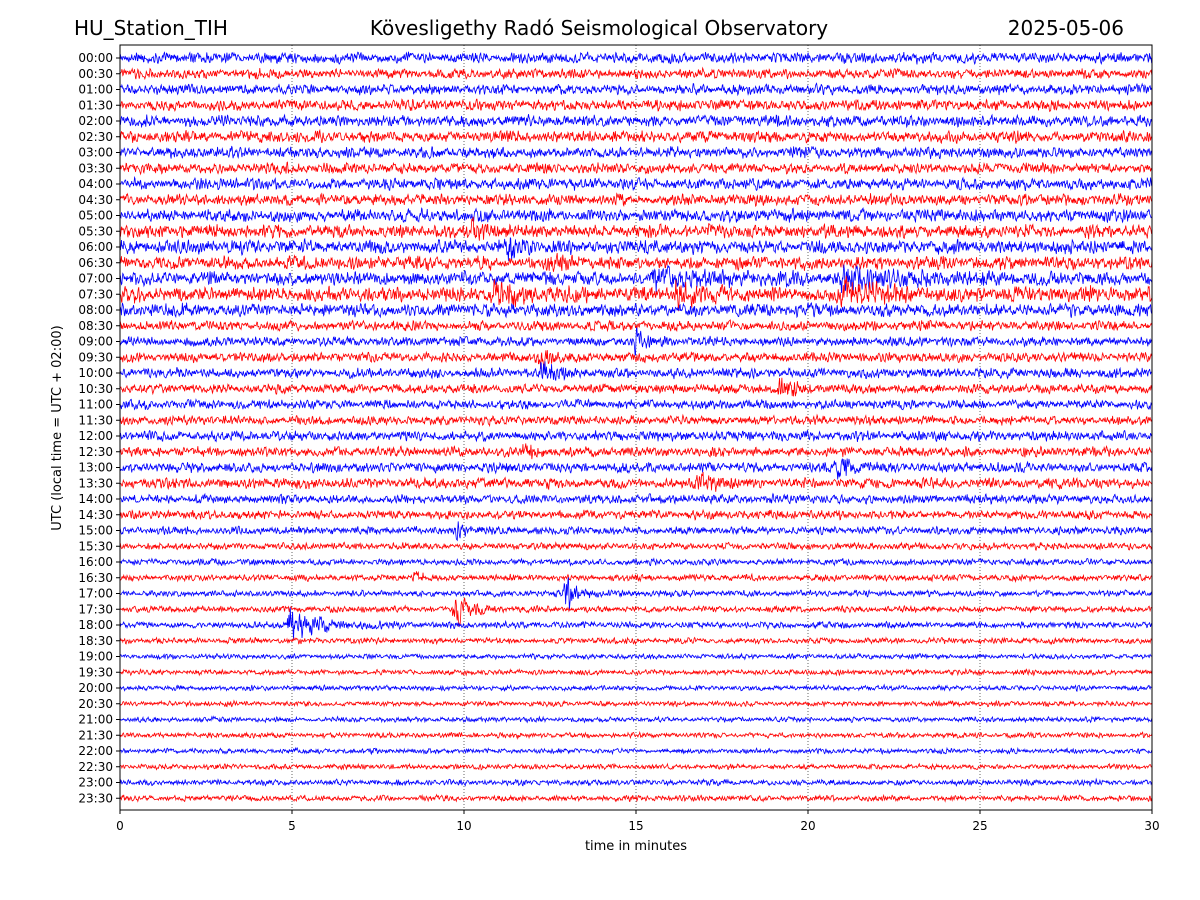 The image size is (1200, 900). What do you see at coordinates (95, 105) in the screenshot?
I see `y-tick-label: 01:30` at bounding box center [95, 105].